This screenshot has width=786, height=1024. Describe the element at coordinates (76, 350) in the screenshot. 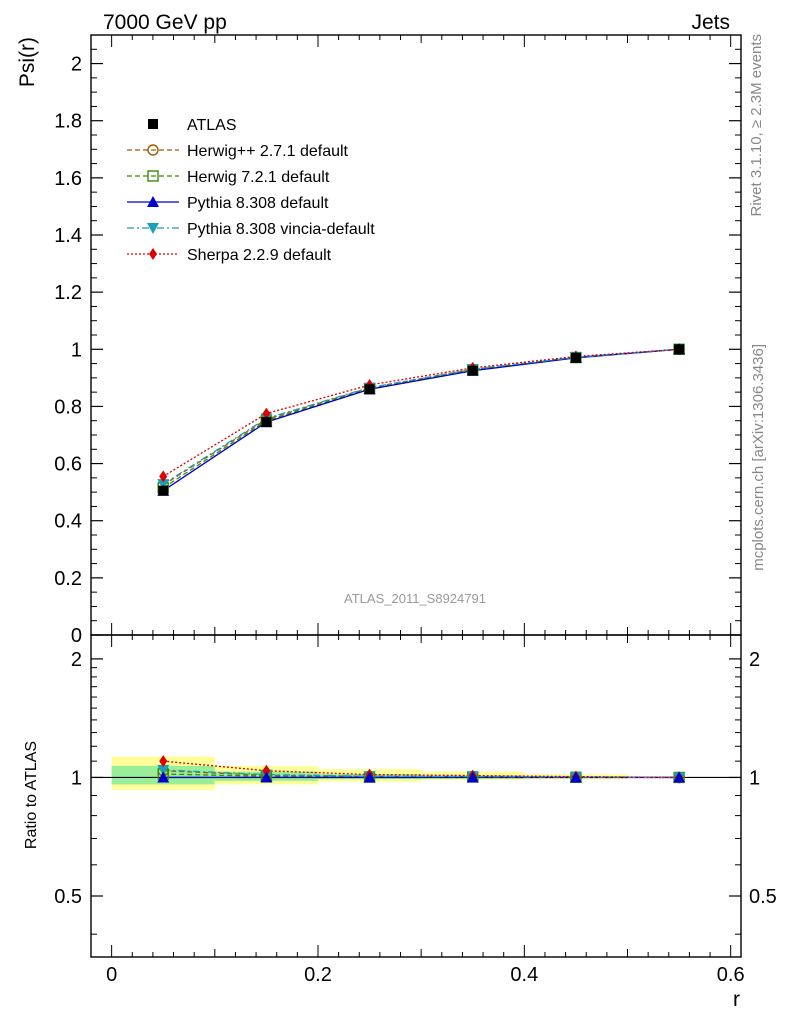

I see `y-tick-label: 1` at that location.